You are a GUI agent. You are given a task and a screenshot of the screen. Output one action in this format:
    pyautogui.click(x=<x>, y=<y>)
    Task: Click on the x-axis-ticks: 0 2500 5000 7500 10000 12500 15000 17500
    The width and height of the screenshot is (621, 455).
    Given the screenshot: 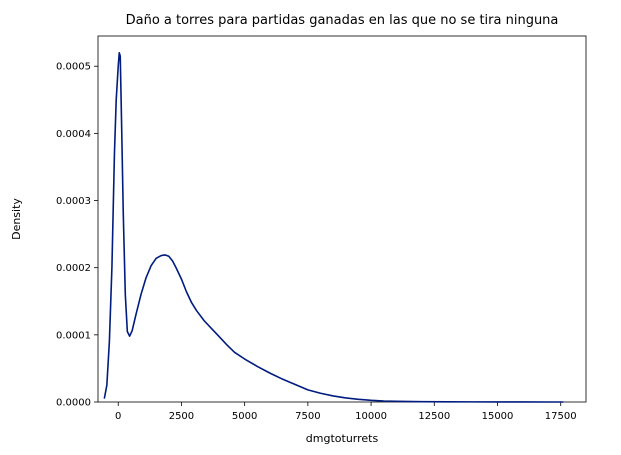 What is the action you would take?
    pyautogui.click(x=346, y=412)
    